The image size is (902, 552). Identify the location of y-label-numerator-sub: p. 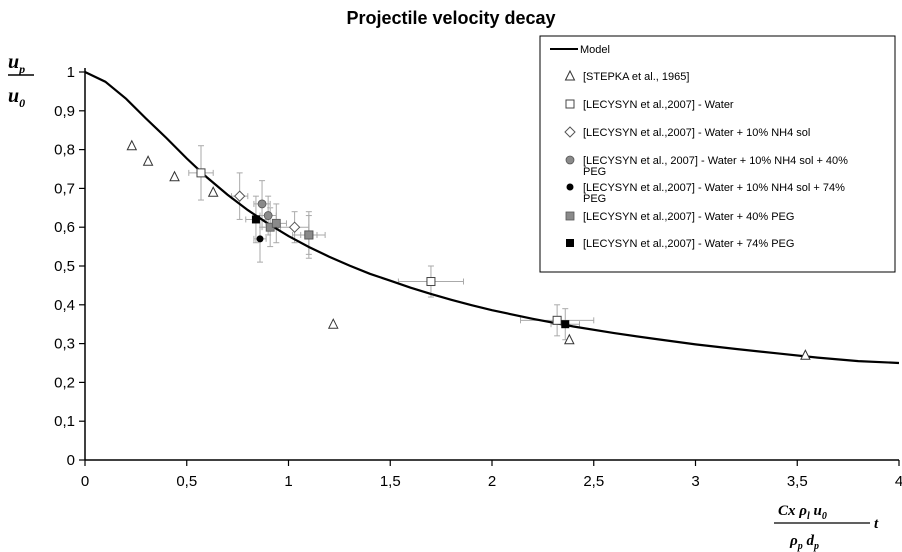
(21, 69).